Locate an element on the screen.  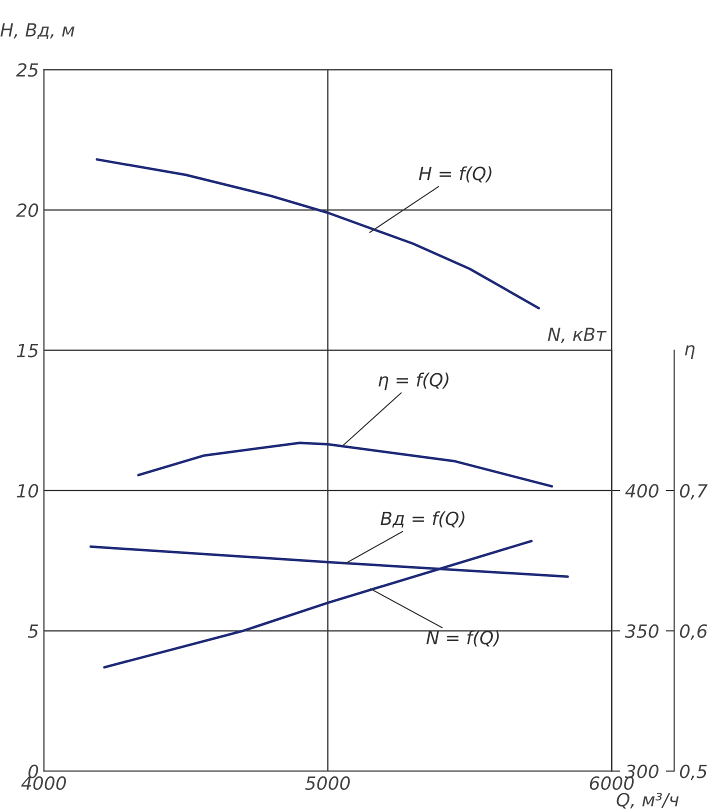
y3-tick-label: 0,6 is located at coordinates (693, 632).